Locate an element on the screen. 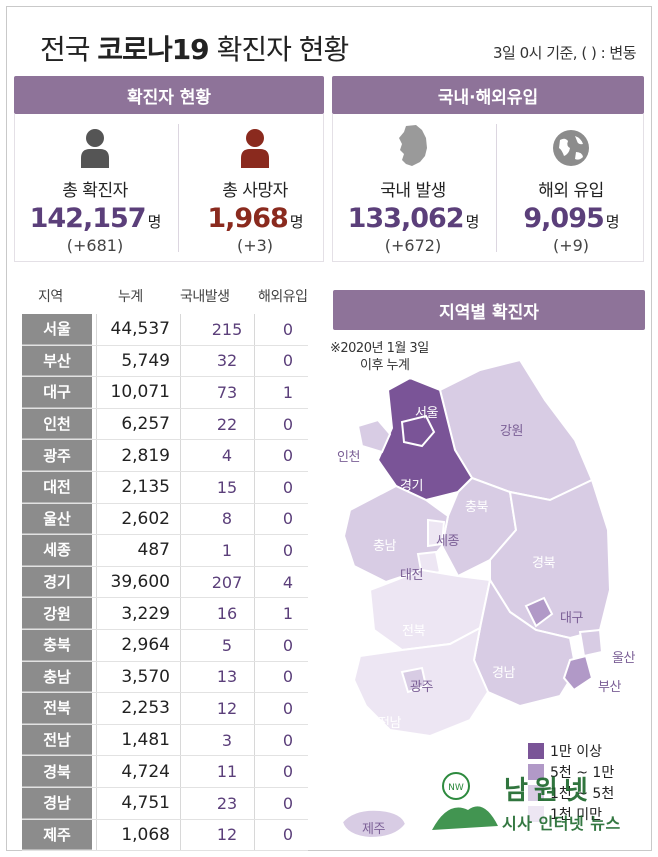 Image resolution: width=658 pixels, height=857 pixels. watermark-name: 남원넷 is located at coordinates (549, 791).